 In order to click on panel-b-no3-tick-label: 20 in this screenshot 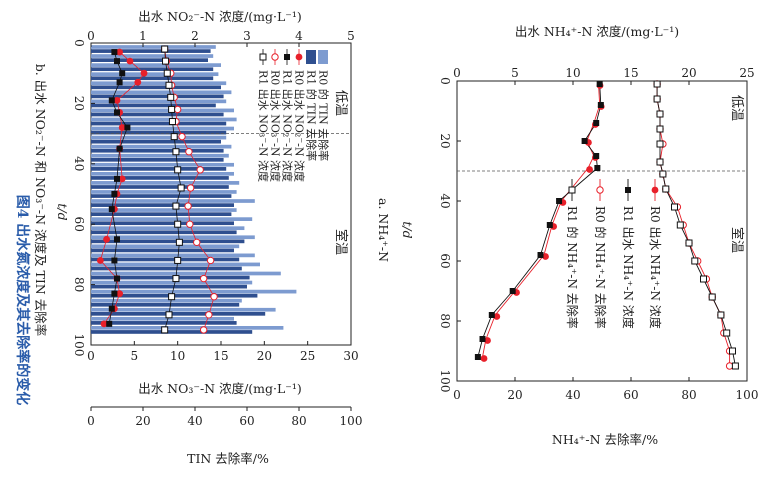, I will do `click(264, 356)`.